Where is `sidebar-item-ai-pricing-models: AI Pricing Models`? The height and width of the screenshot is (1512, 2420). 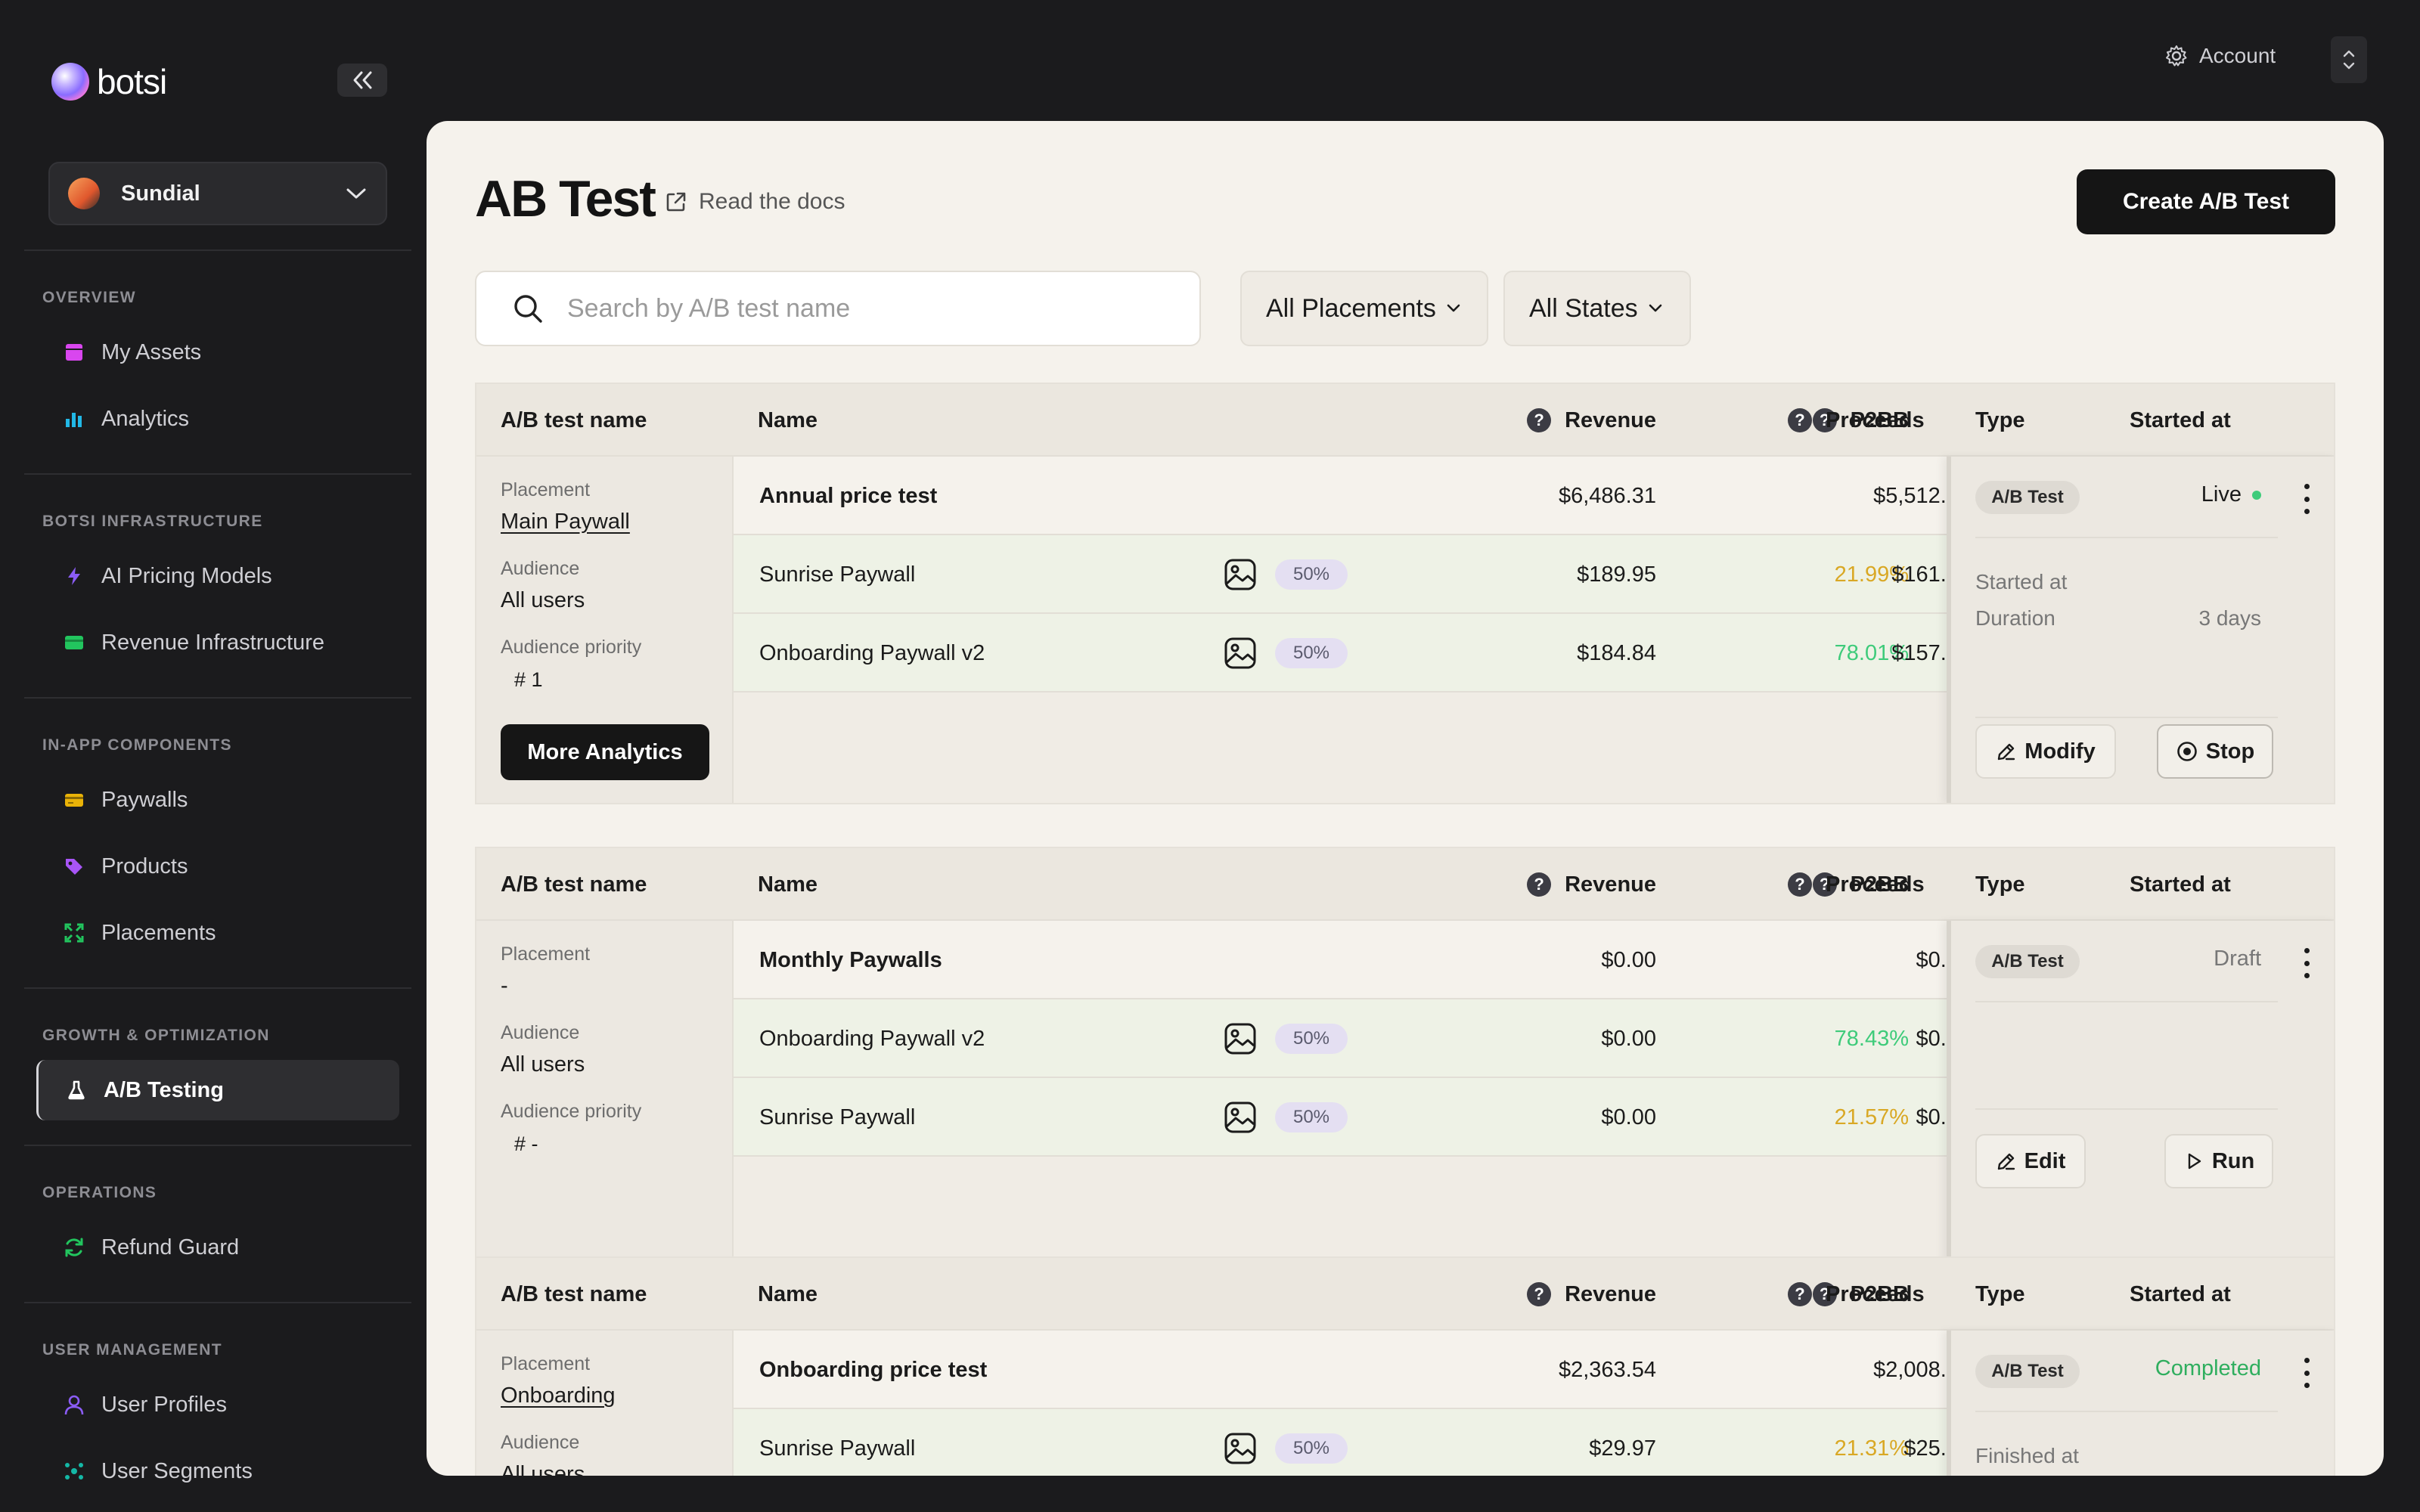 sidebar-item-ai-pricing-models: AI Pricing Models is located at coordinates (217, 576).